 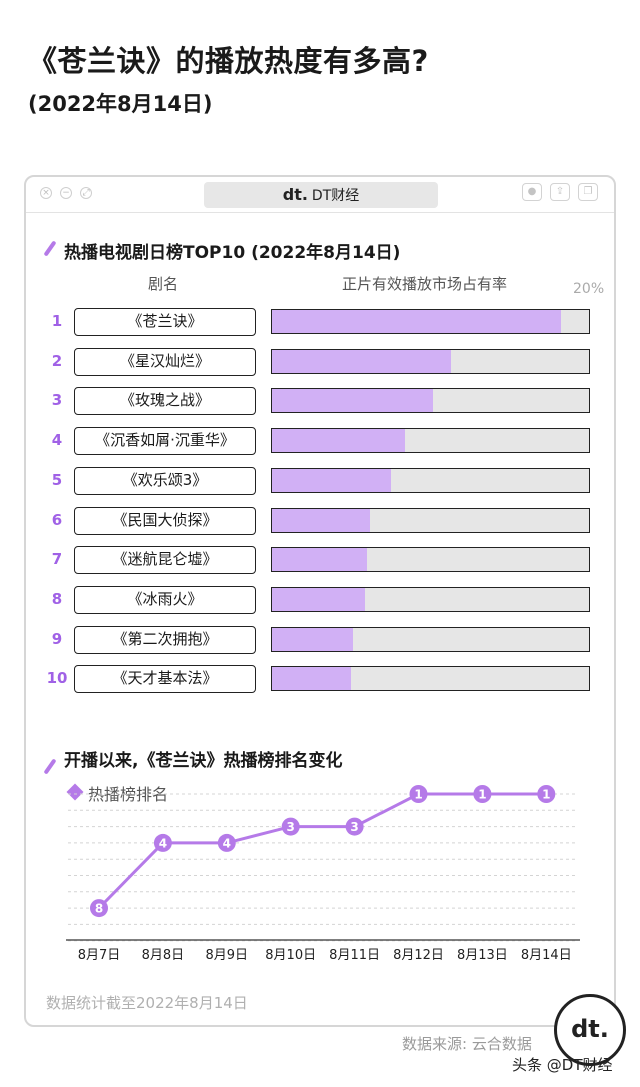 I want to click on footnote: 数据统计截至2022年8月14日, so click(x=147, y=1003).